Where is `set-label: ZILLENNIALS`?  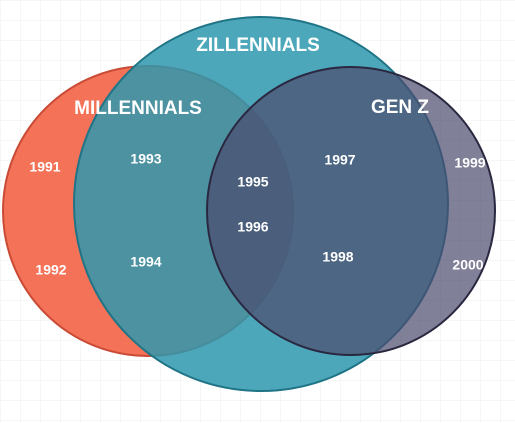
set-label: ZILLENNIALS is located at coordinates (258, 45).